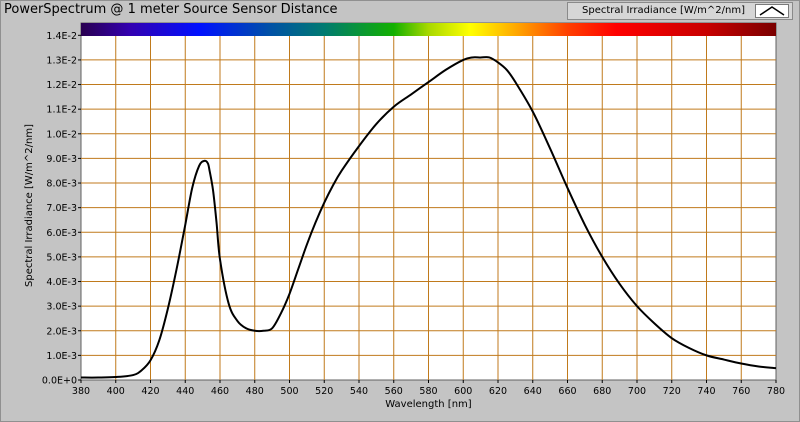 The width and height of the screenshot is (800, 422). Describe the element at coordinates (672, 391) in the screenshot. I see `x-tick-label: 720` at that location.